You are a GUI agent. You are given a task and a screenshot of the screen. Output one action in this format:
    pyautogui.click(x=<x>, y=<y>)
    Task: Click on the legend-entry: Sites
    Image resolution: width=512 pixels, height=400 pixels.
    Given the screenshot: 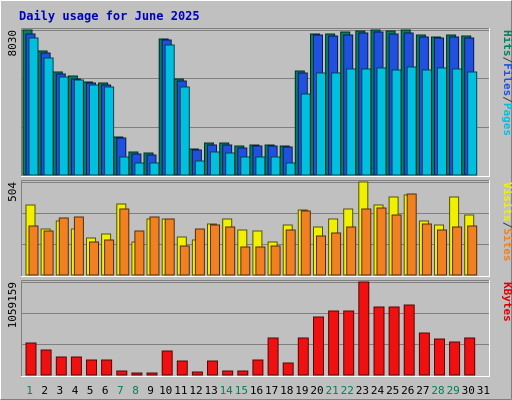 What is the action you would take?
    pyautogui.click(x=506, y=244)
    